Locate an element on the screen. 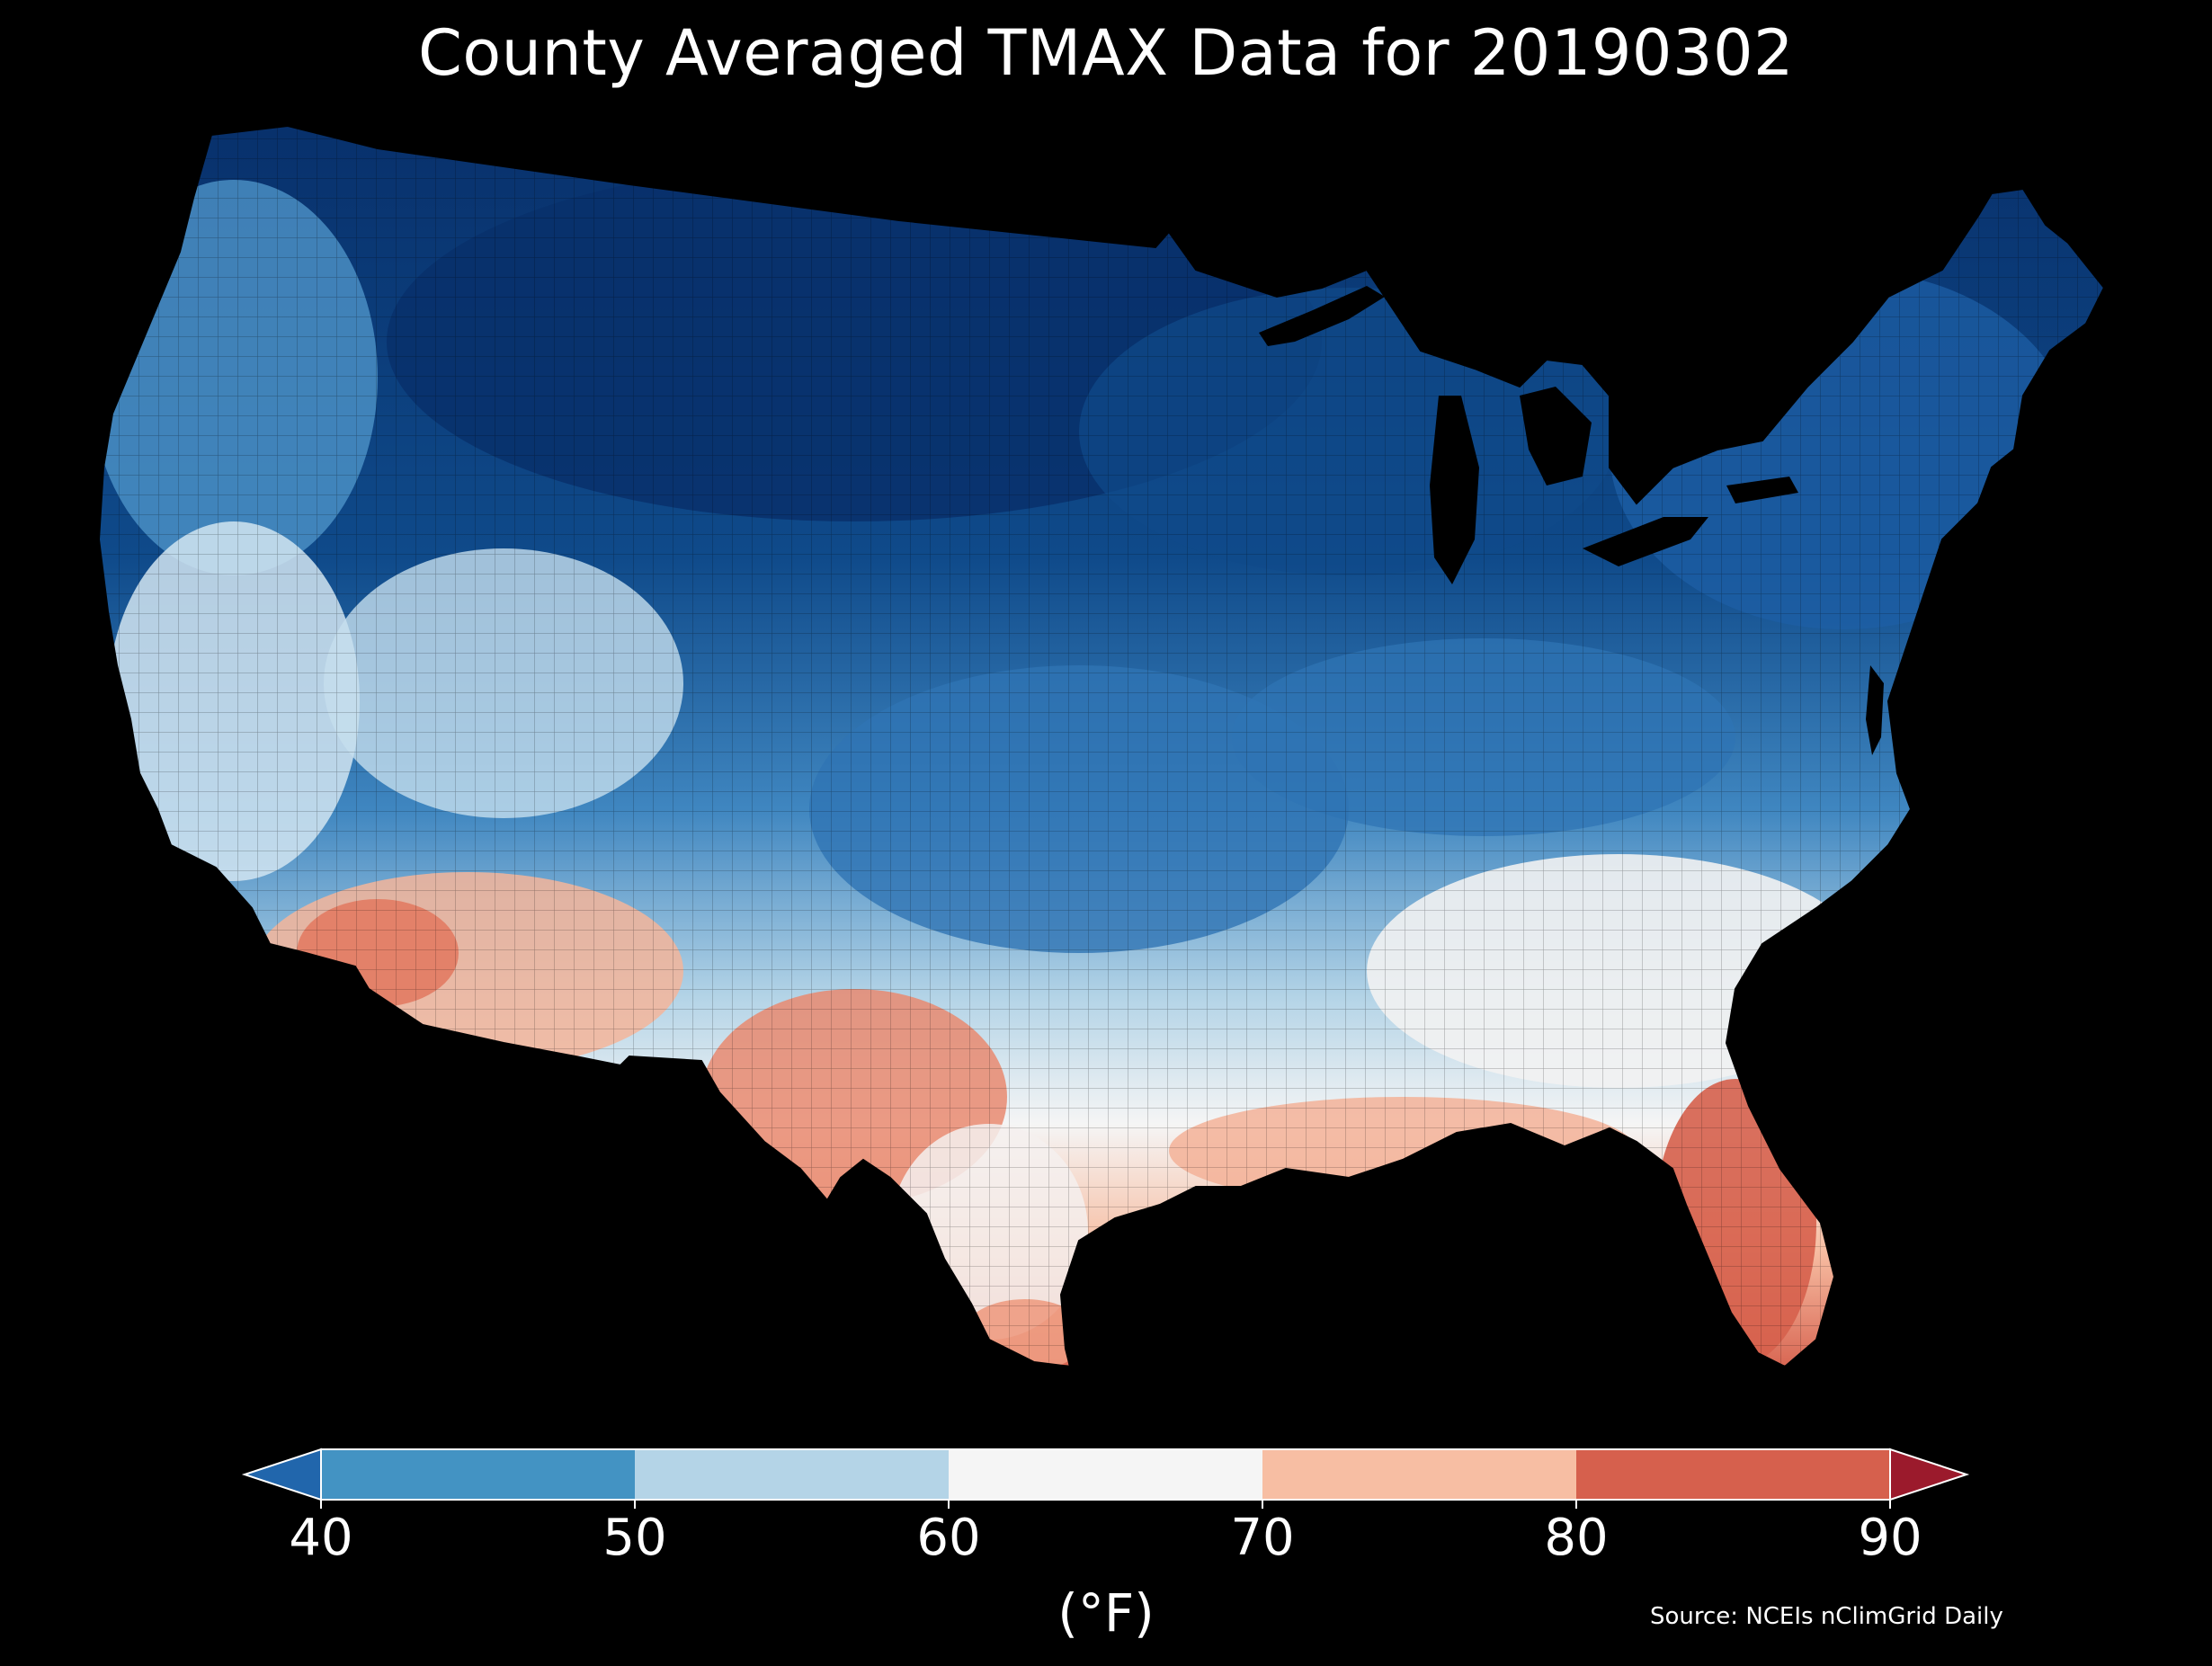  lake-huron is located at coordinates (1556, 436).